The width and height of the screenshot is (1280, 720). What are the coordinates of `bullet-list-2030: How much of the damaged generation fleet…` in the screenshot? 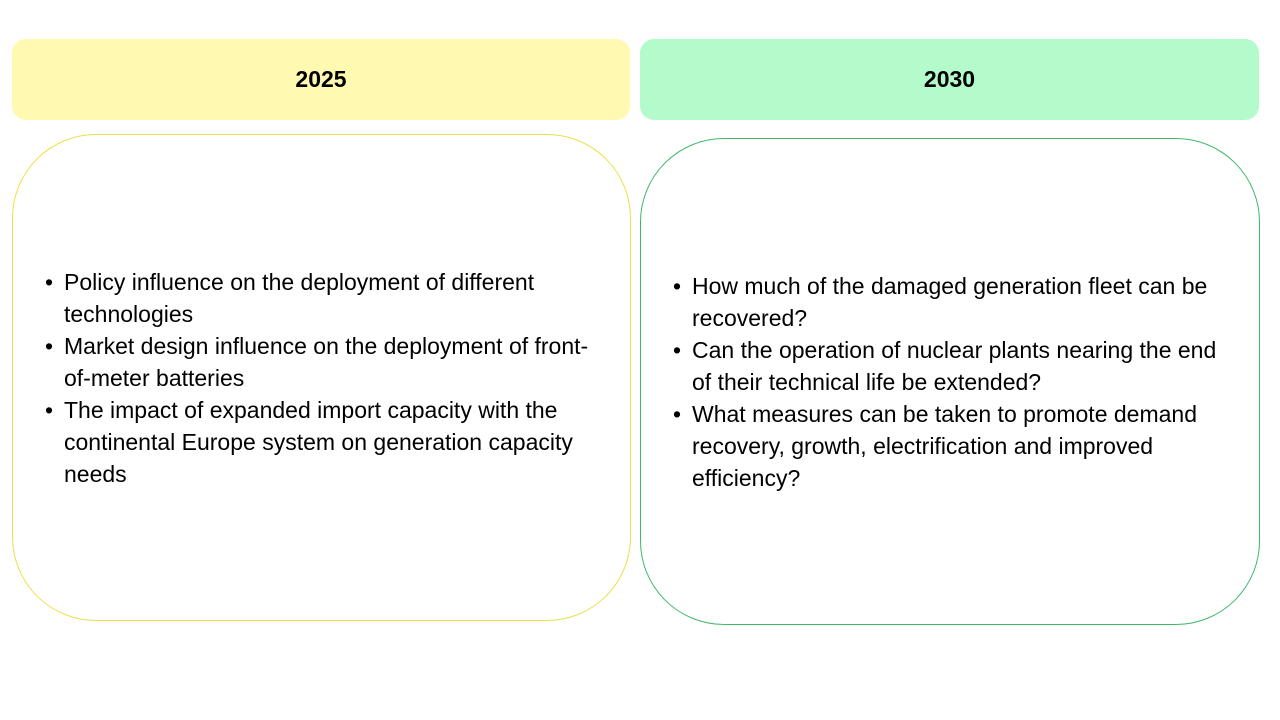 It's located at (951, 382).